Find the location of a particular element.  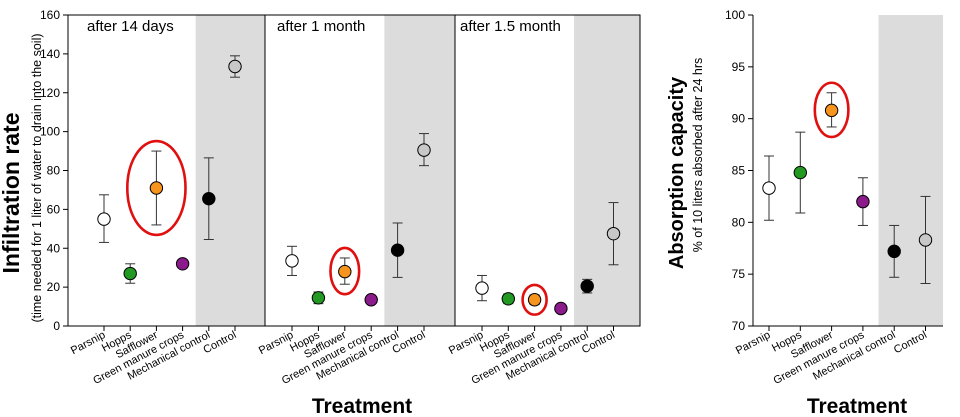

panel-3-point-parsnip is located at coordinates (482, 288).